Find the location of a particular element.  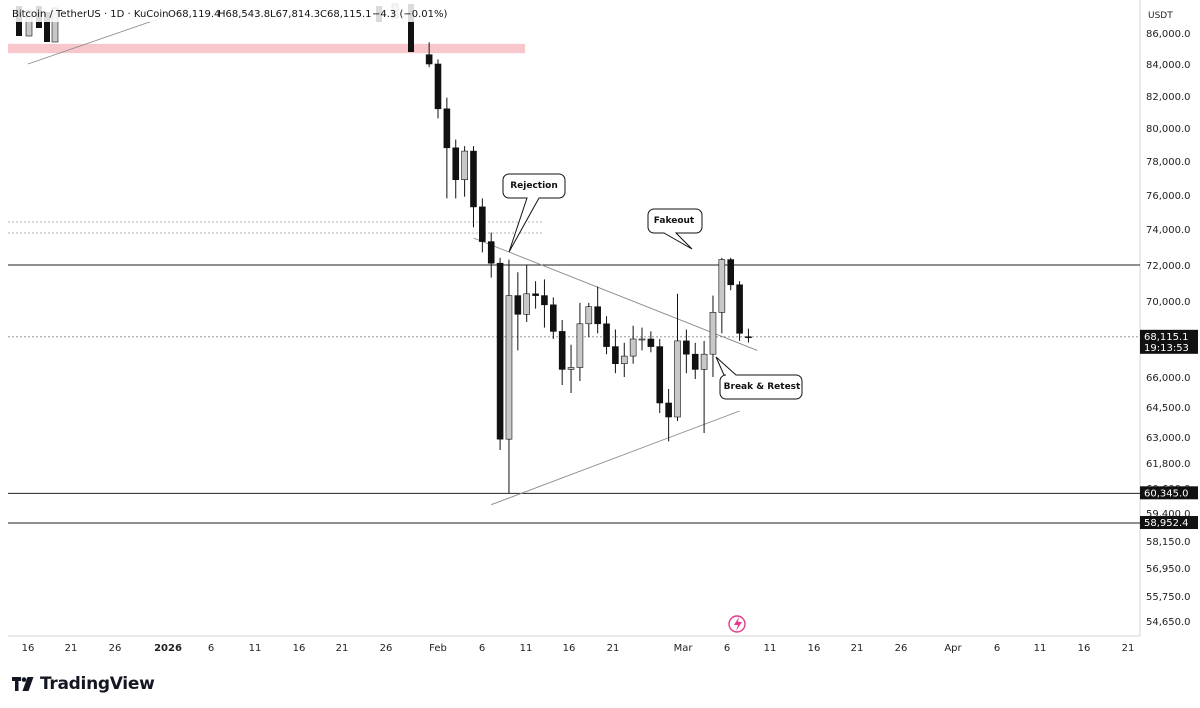

price-tick-label: 55,750.0 is located at coordinates (1168, 597).